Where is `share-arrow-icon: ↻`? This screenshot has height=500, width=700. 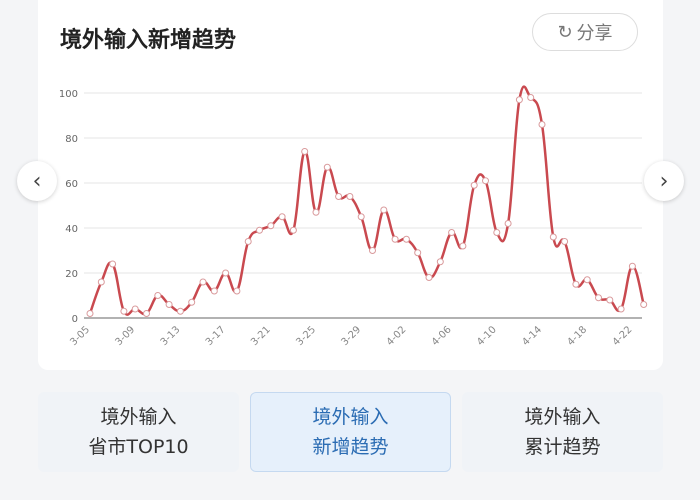 share-arrow-icon: ↻ is located at coordinates (565, 32).